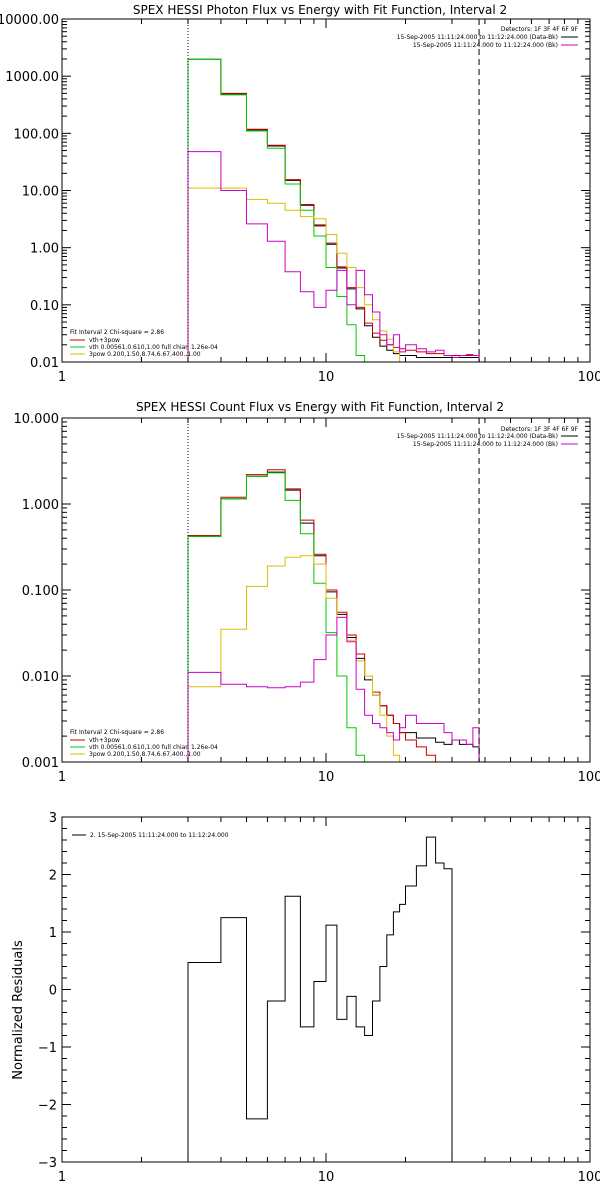 This screenshot has width=600, height=1200. I want to click on y-tick-label: 2, so click(53, 876).